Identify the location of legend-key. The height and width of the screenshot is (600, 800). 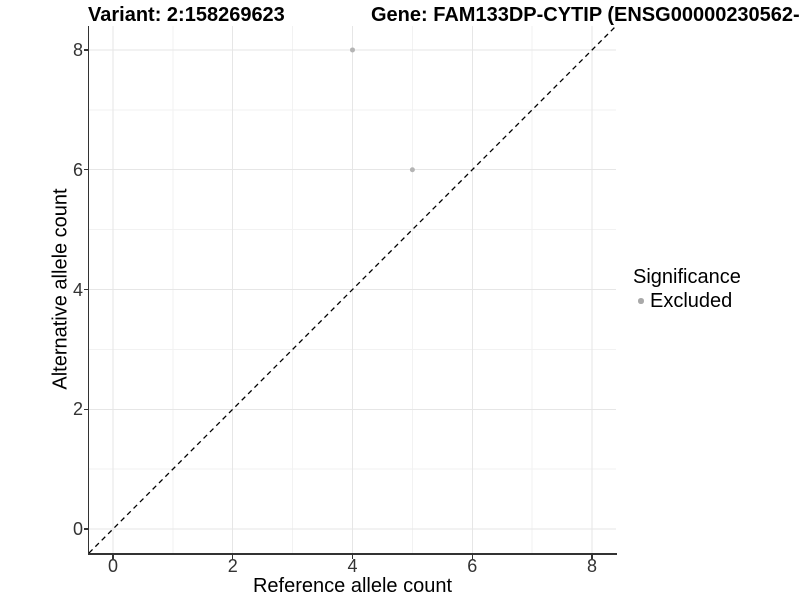
(641, 301).